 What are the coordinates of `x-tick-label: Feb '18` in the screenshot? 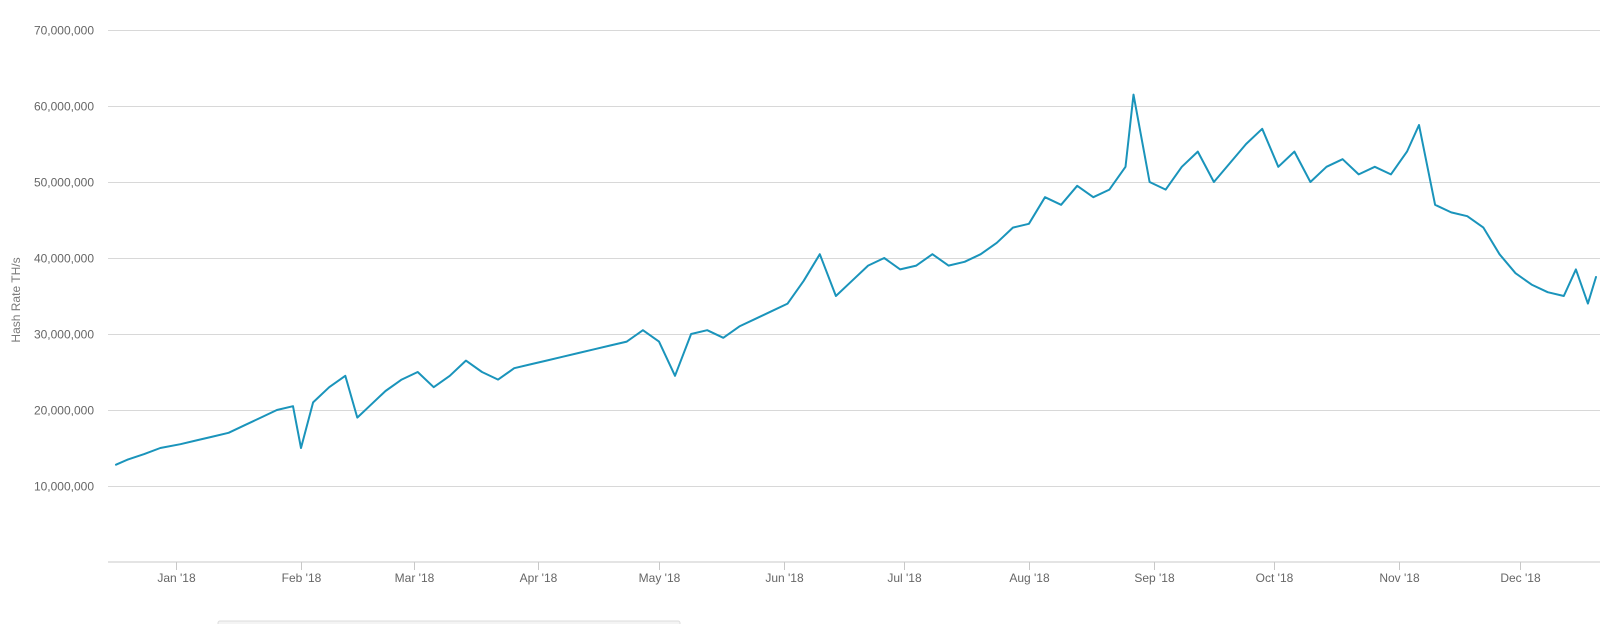 It's located at (302, 578).